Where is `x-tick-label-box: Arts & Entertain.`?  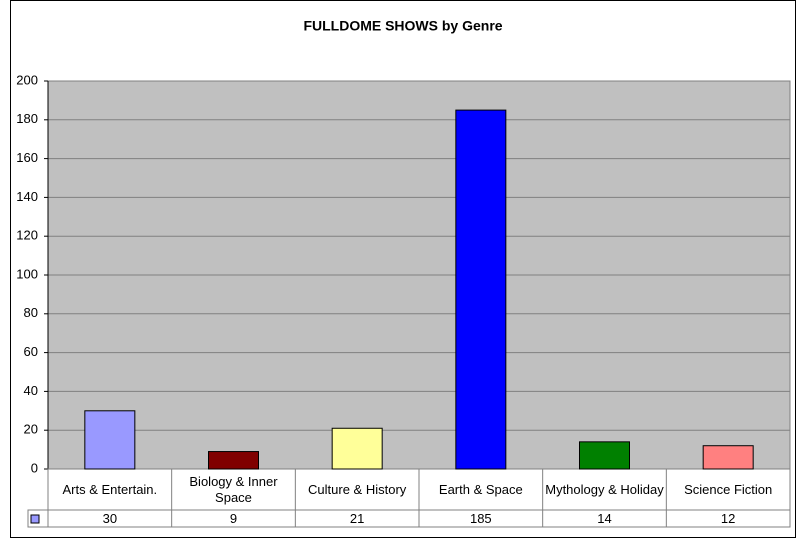
x-tick-label-box: Arts & Entertain. is located at coordinates (110, 489).